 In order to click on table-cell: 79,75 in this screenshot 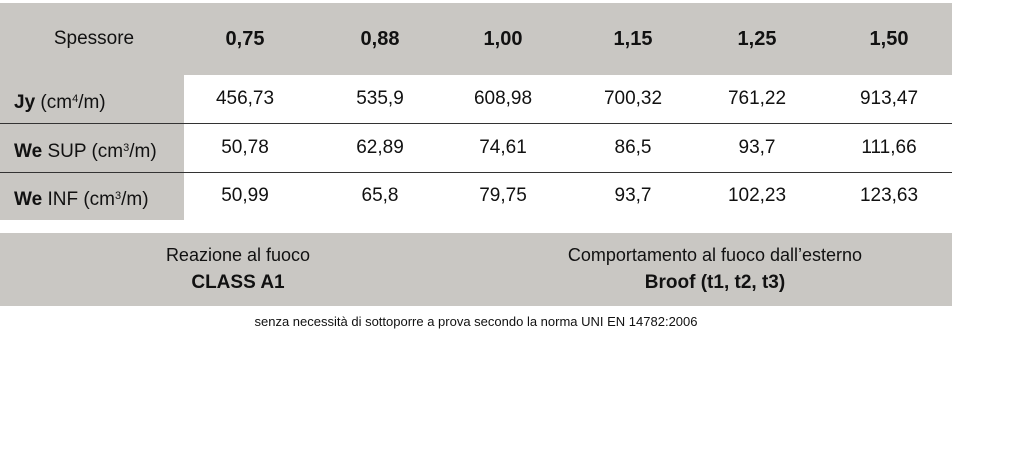, I will do `click(503, 195)`.